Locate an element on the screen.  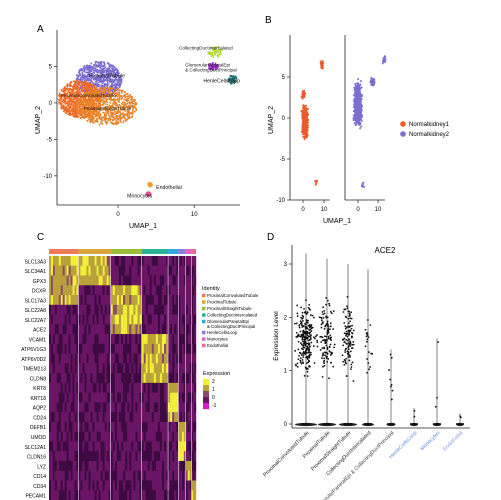
panel-d-zero-points is located at coordinates (327, 424).